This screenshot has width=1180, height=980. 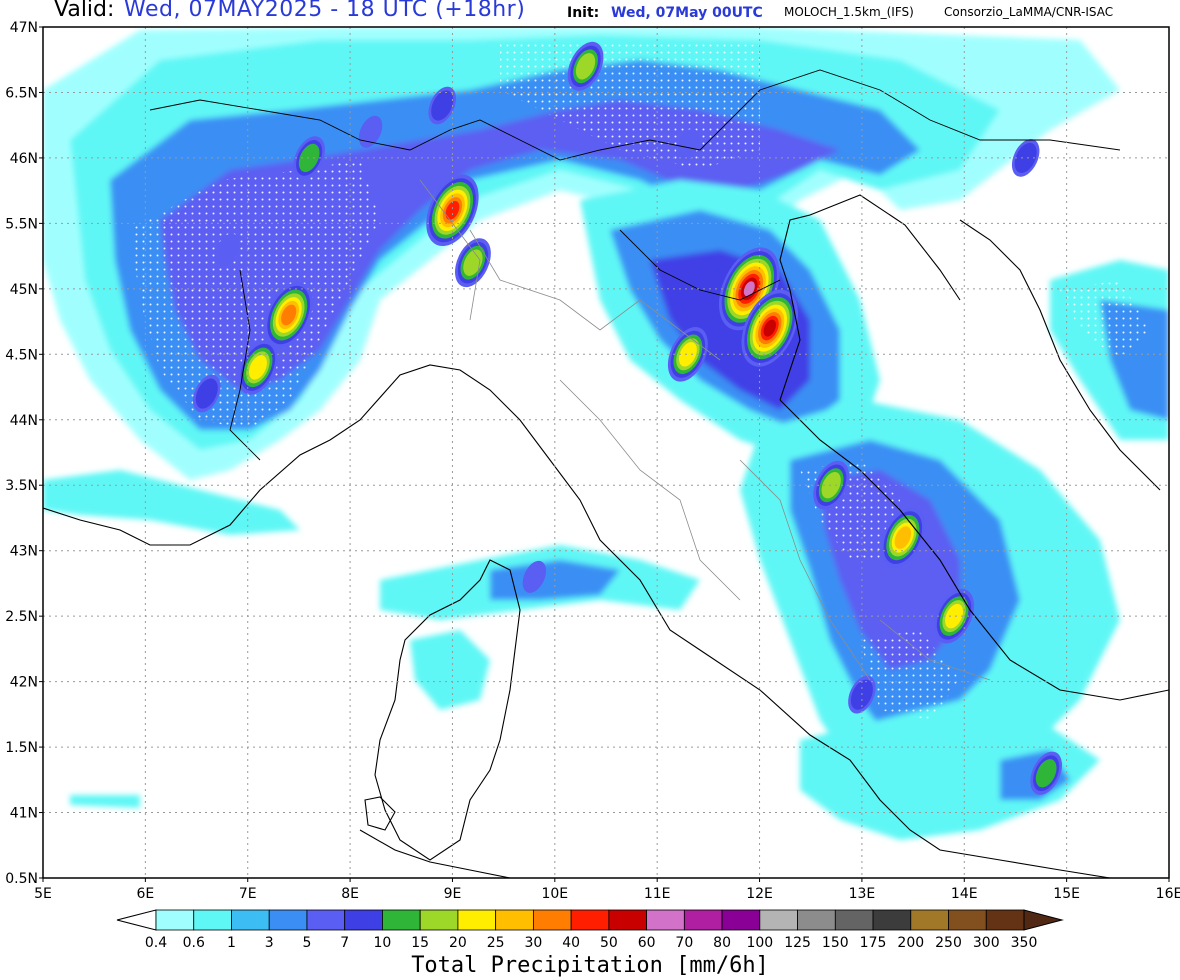 I want to click on lon-label: 7E, so click(x=248, y=894).